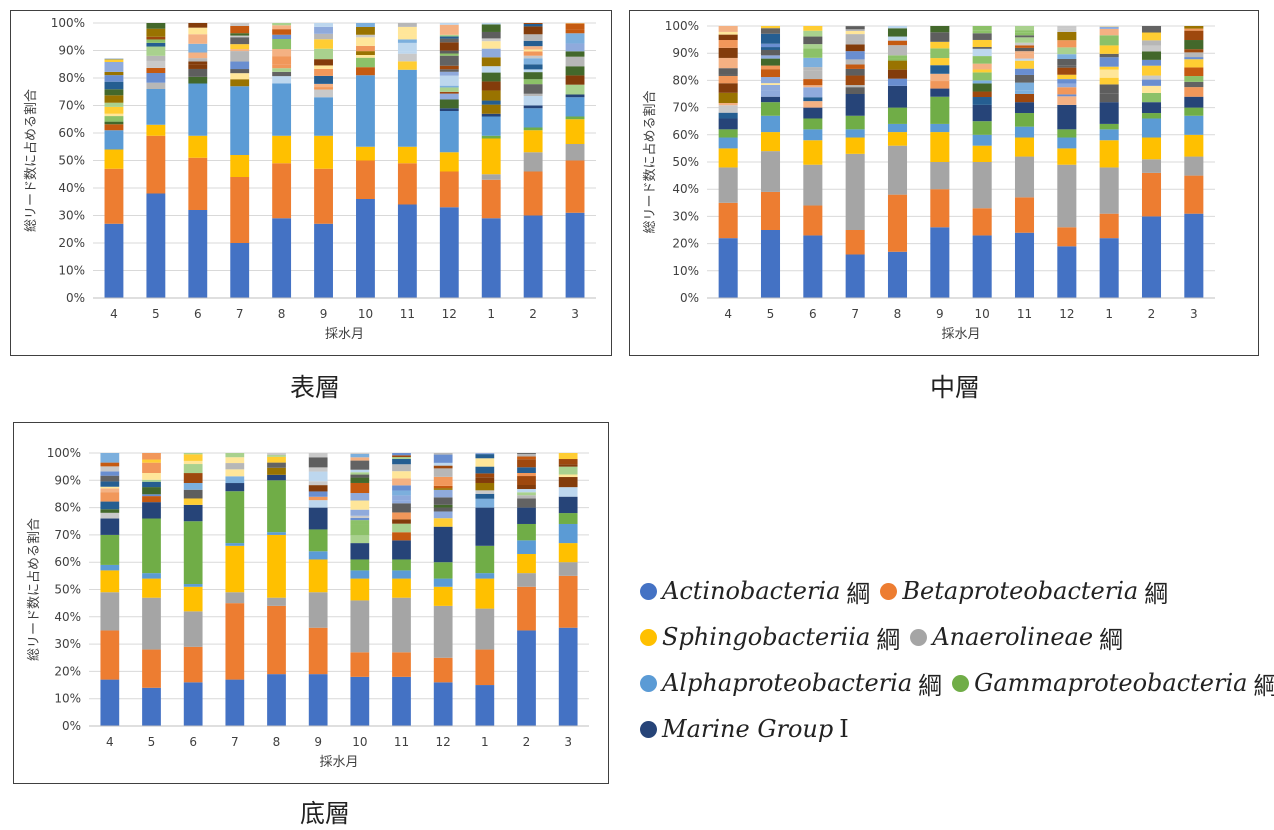 This screenshot has width=1274, height=830. Describe the element at coordinates (858, 591) in the screenshot. I see `legend-suffix: 綱` at that location.